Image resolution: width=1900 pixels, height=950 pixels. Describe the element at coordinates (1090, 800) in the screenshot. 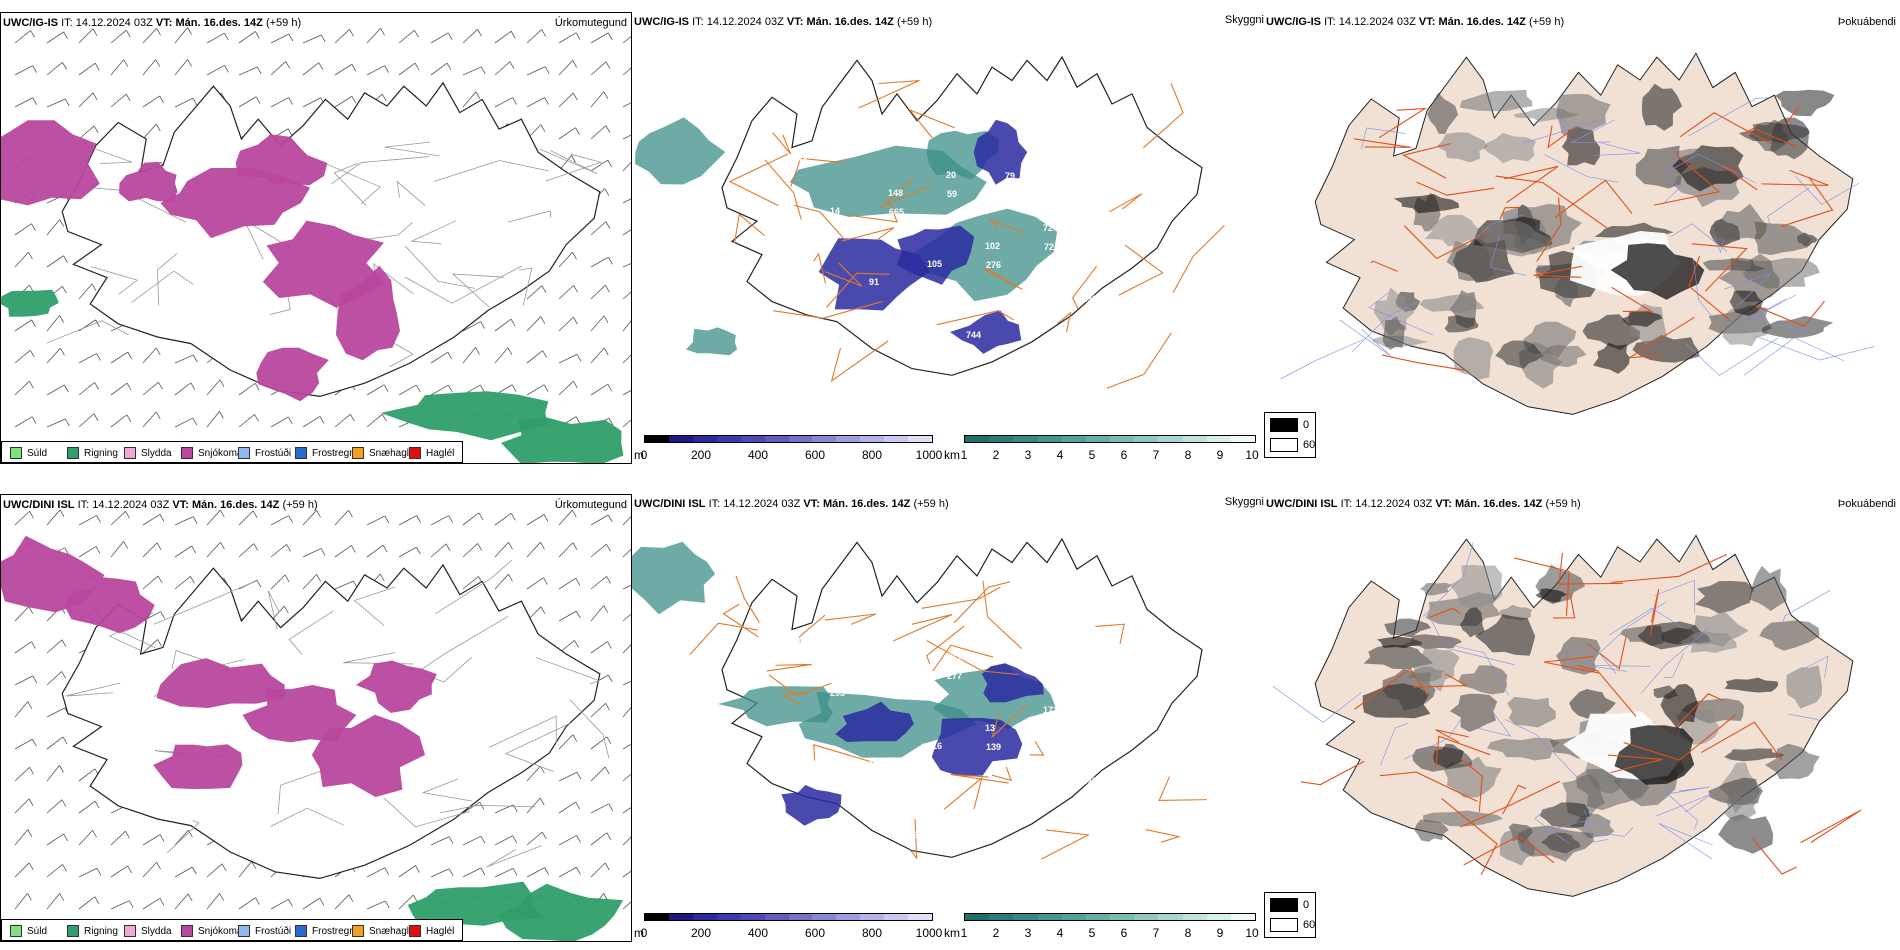

I see `cloud-base-label: 632` at that location.